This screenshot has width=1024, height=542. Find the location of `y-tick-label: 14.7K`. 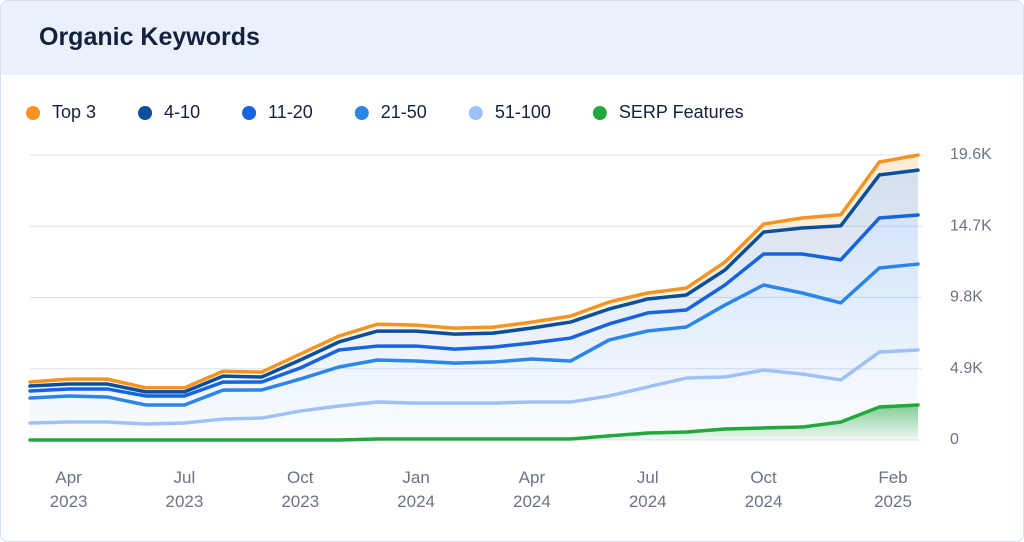

y-tick-label: 14.7K is located at coordinates (971, 225).